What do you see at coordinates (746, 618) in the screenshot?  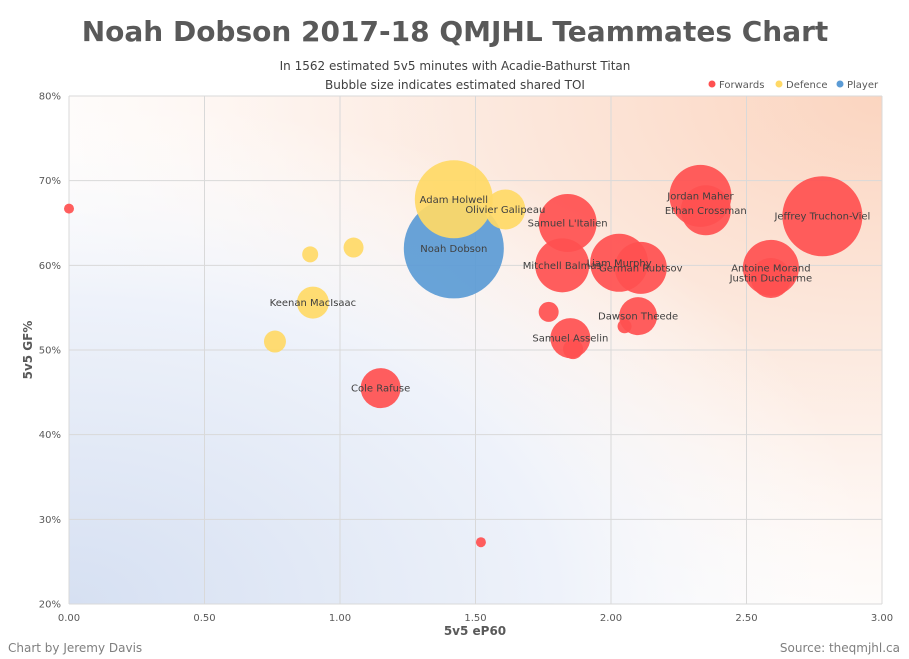 I see `x-tick-label: 2.50` at bounding box center [746, 618].